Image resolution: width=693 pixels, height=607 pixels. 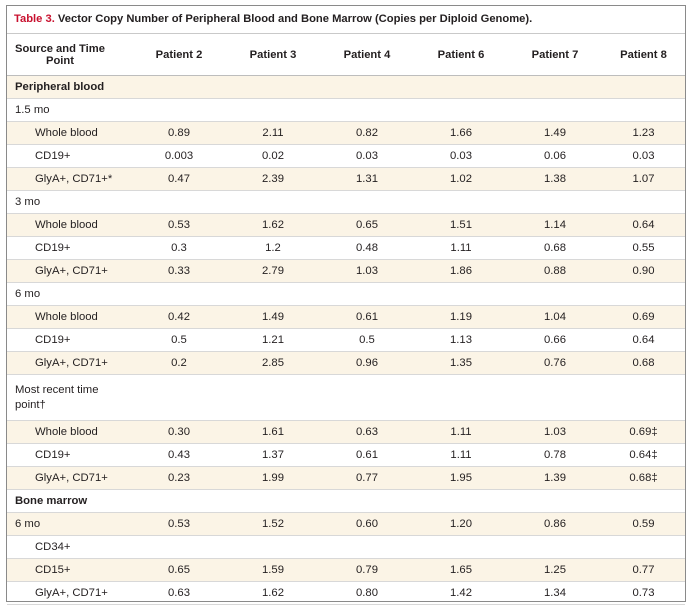 What do you see at coordinates (643, 248) in the screenshot?
I see `table-cell: 0.55` at bounding box center [643, 248].